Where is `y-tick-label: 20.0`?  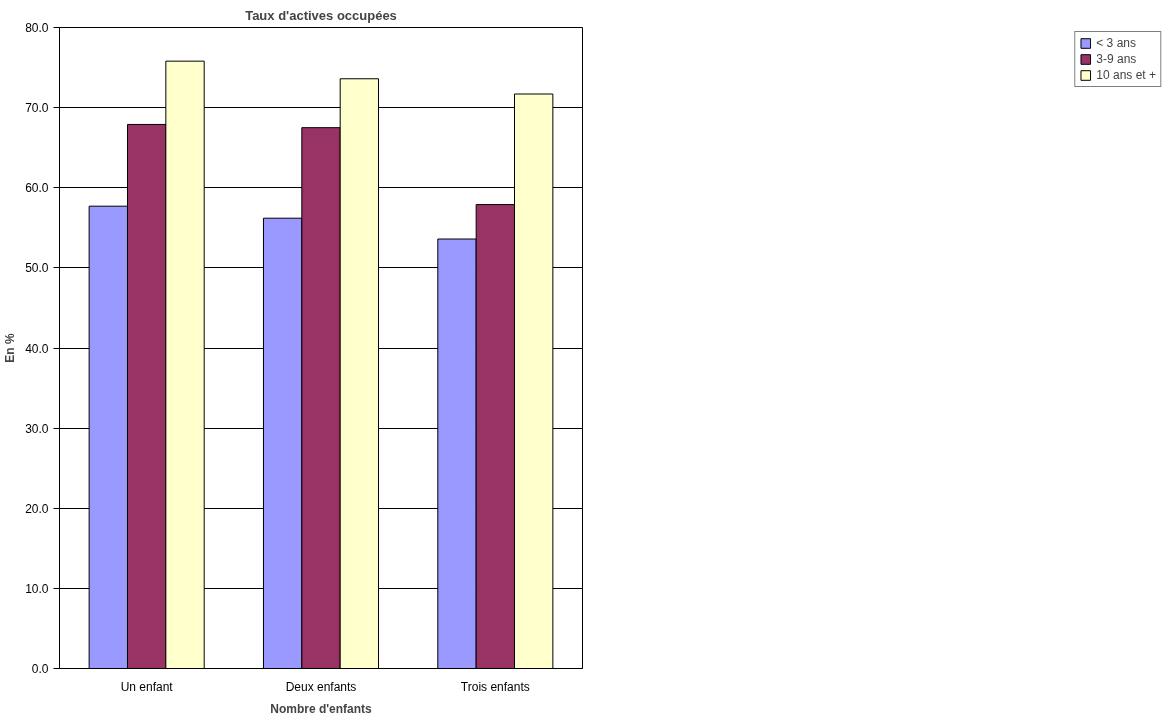
y-tick-label: 20.0 is located at coordinates (37, 508).